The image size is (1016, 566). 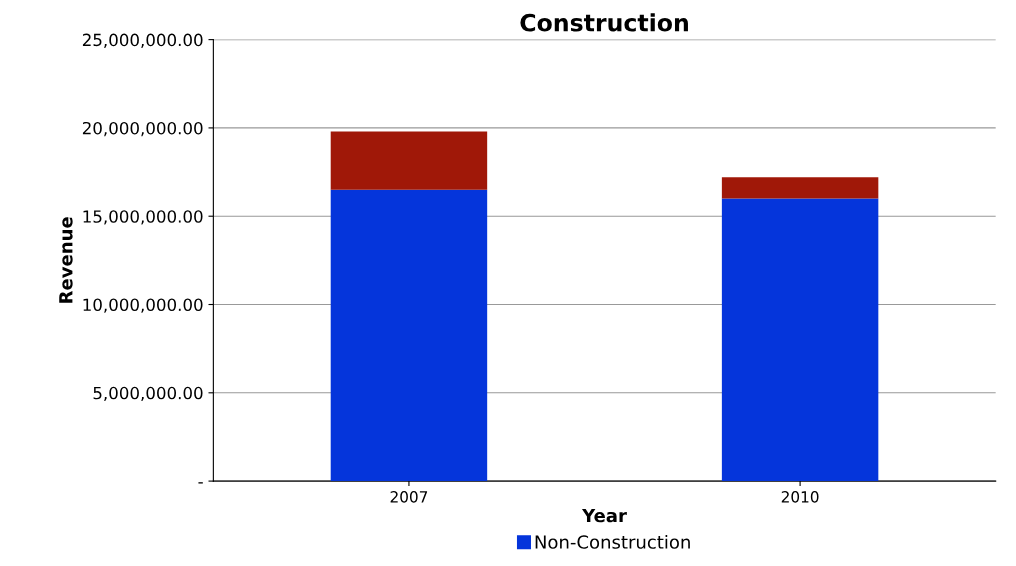 What do you see at coordinates (604, 515) in the screenshot?
I see `x-axis-title: Year` at bounding box center [604, 515].